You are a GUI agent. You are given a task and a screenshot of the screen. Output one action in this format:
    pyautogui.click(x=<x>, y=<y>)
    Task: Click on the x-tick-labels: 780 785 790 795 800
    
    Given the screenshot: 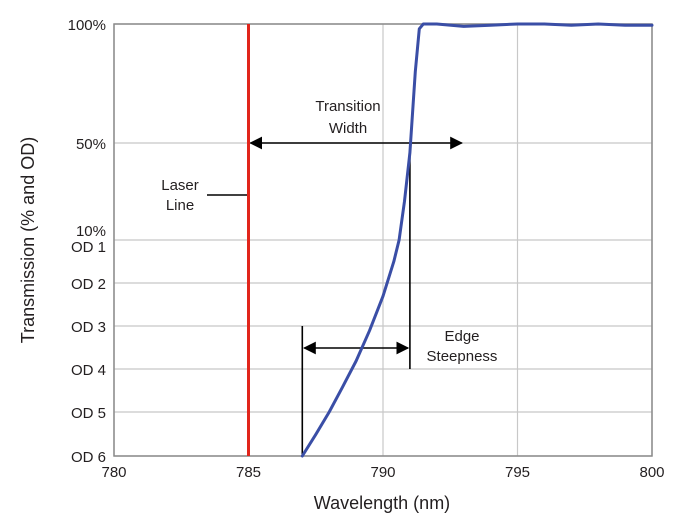 What is the action you would take?
    pyautogui.click(x=382, y=472)
    